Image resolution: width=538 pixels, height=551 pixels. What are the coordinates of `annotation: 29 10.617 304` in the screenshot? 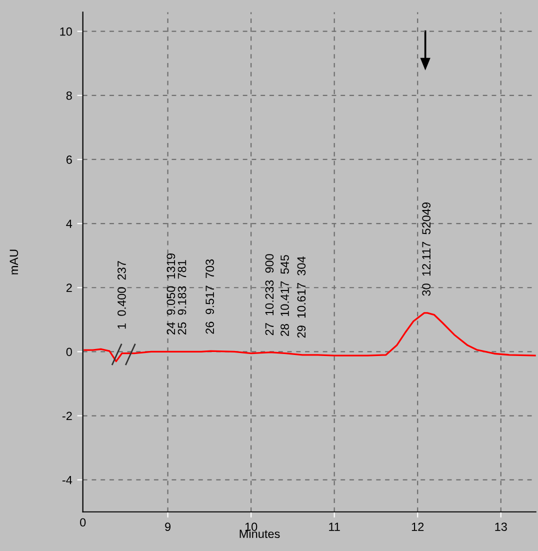 It's located at (301, 297).